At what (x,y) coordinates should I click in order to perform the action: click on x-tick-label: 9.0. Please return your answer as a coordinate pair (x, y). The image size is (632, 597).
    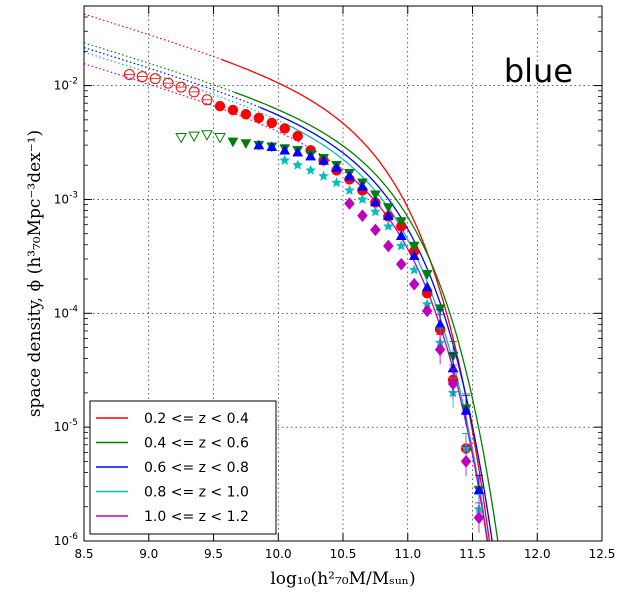
    Looking at the image, I should click on (148, 554).